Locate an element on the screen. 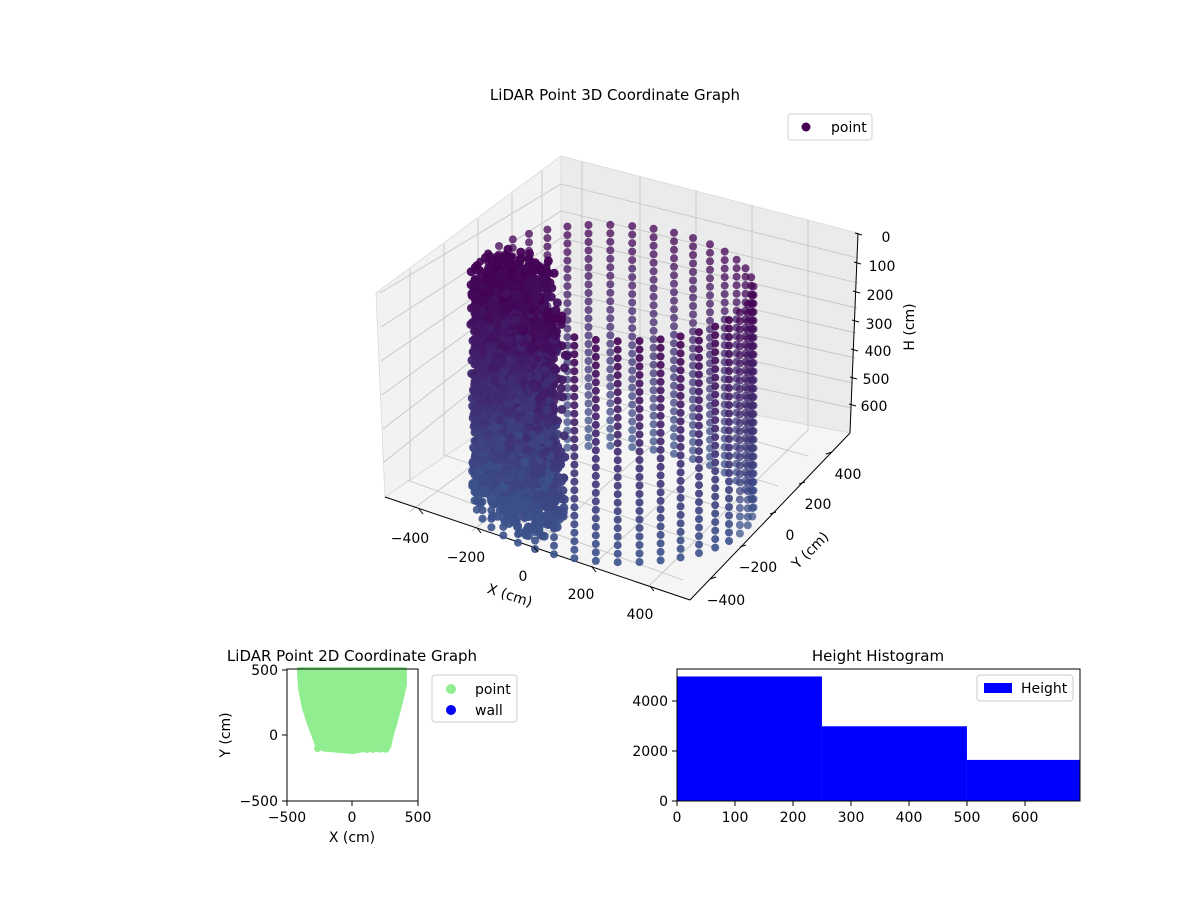  chart-hist-title: Height Histogram is located at coordinates (878, 656).